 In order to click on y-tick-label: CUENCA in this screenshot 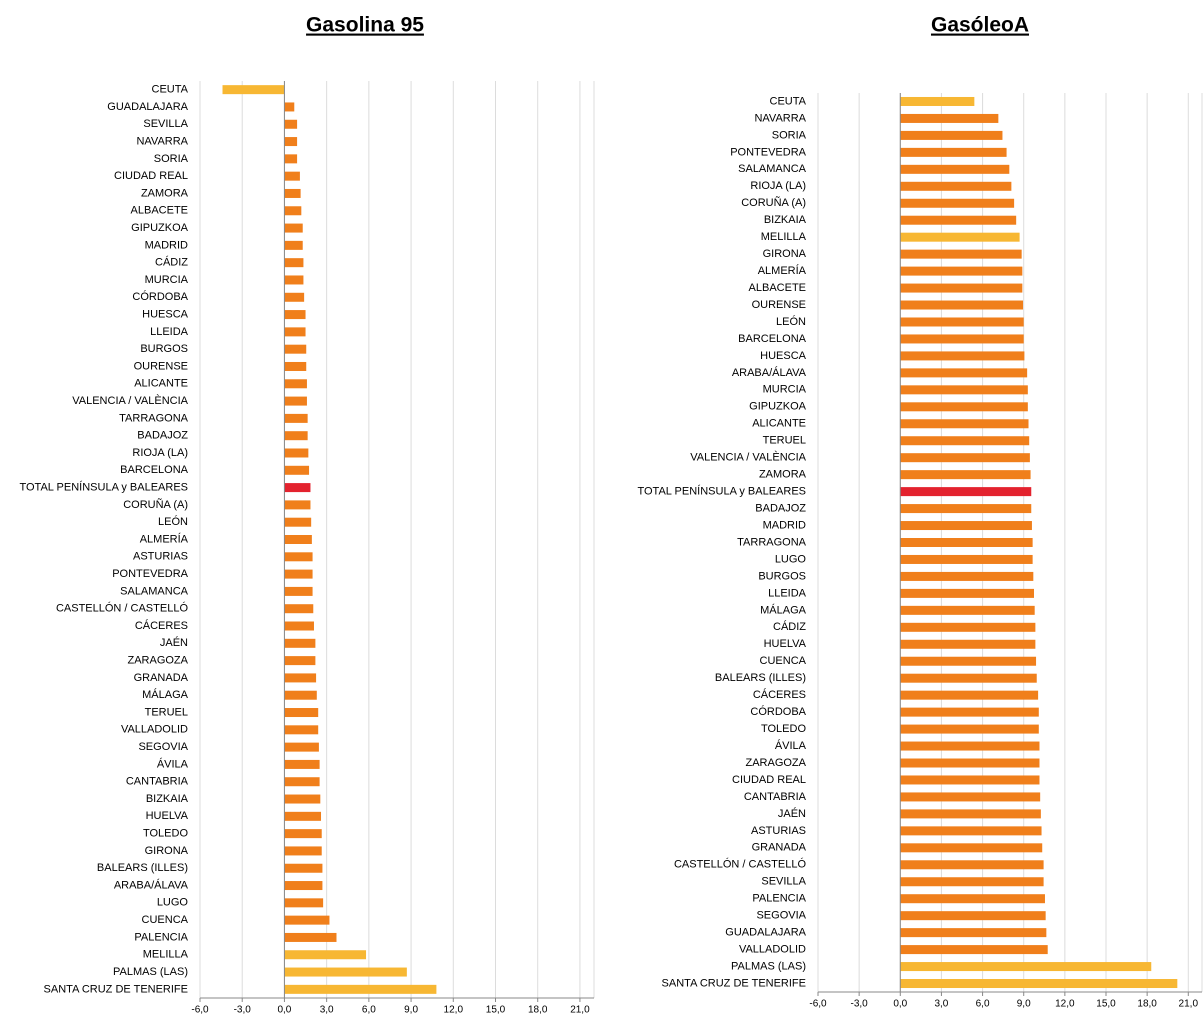, I will do `click(165, 920)`.